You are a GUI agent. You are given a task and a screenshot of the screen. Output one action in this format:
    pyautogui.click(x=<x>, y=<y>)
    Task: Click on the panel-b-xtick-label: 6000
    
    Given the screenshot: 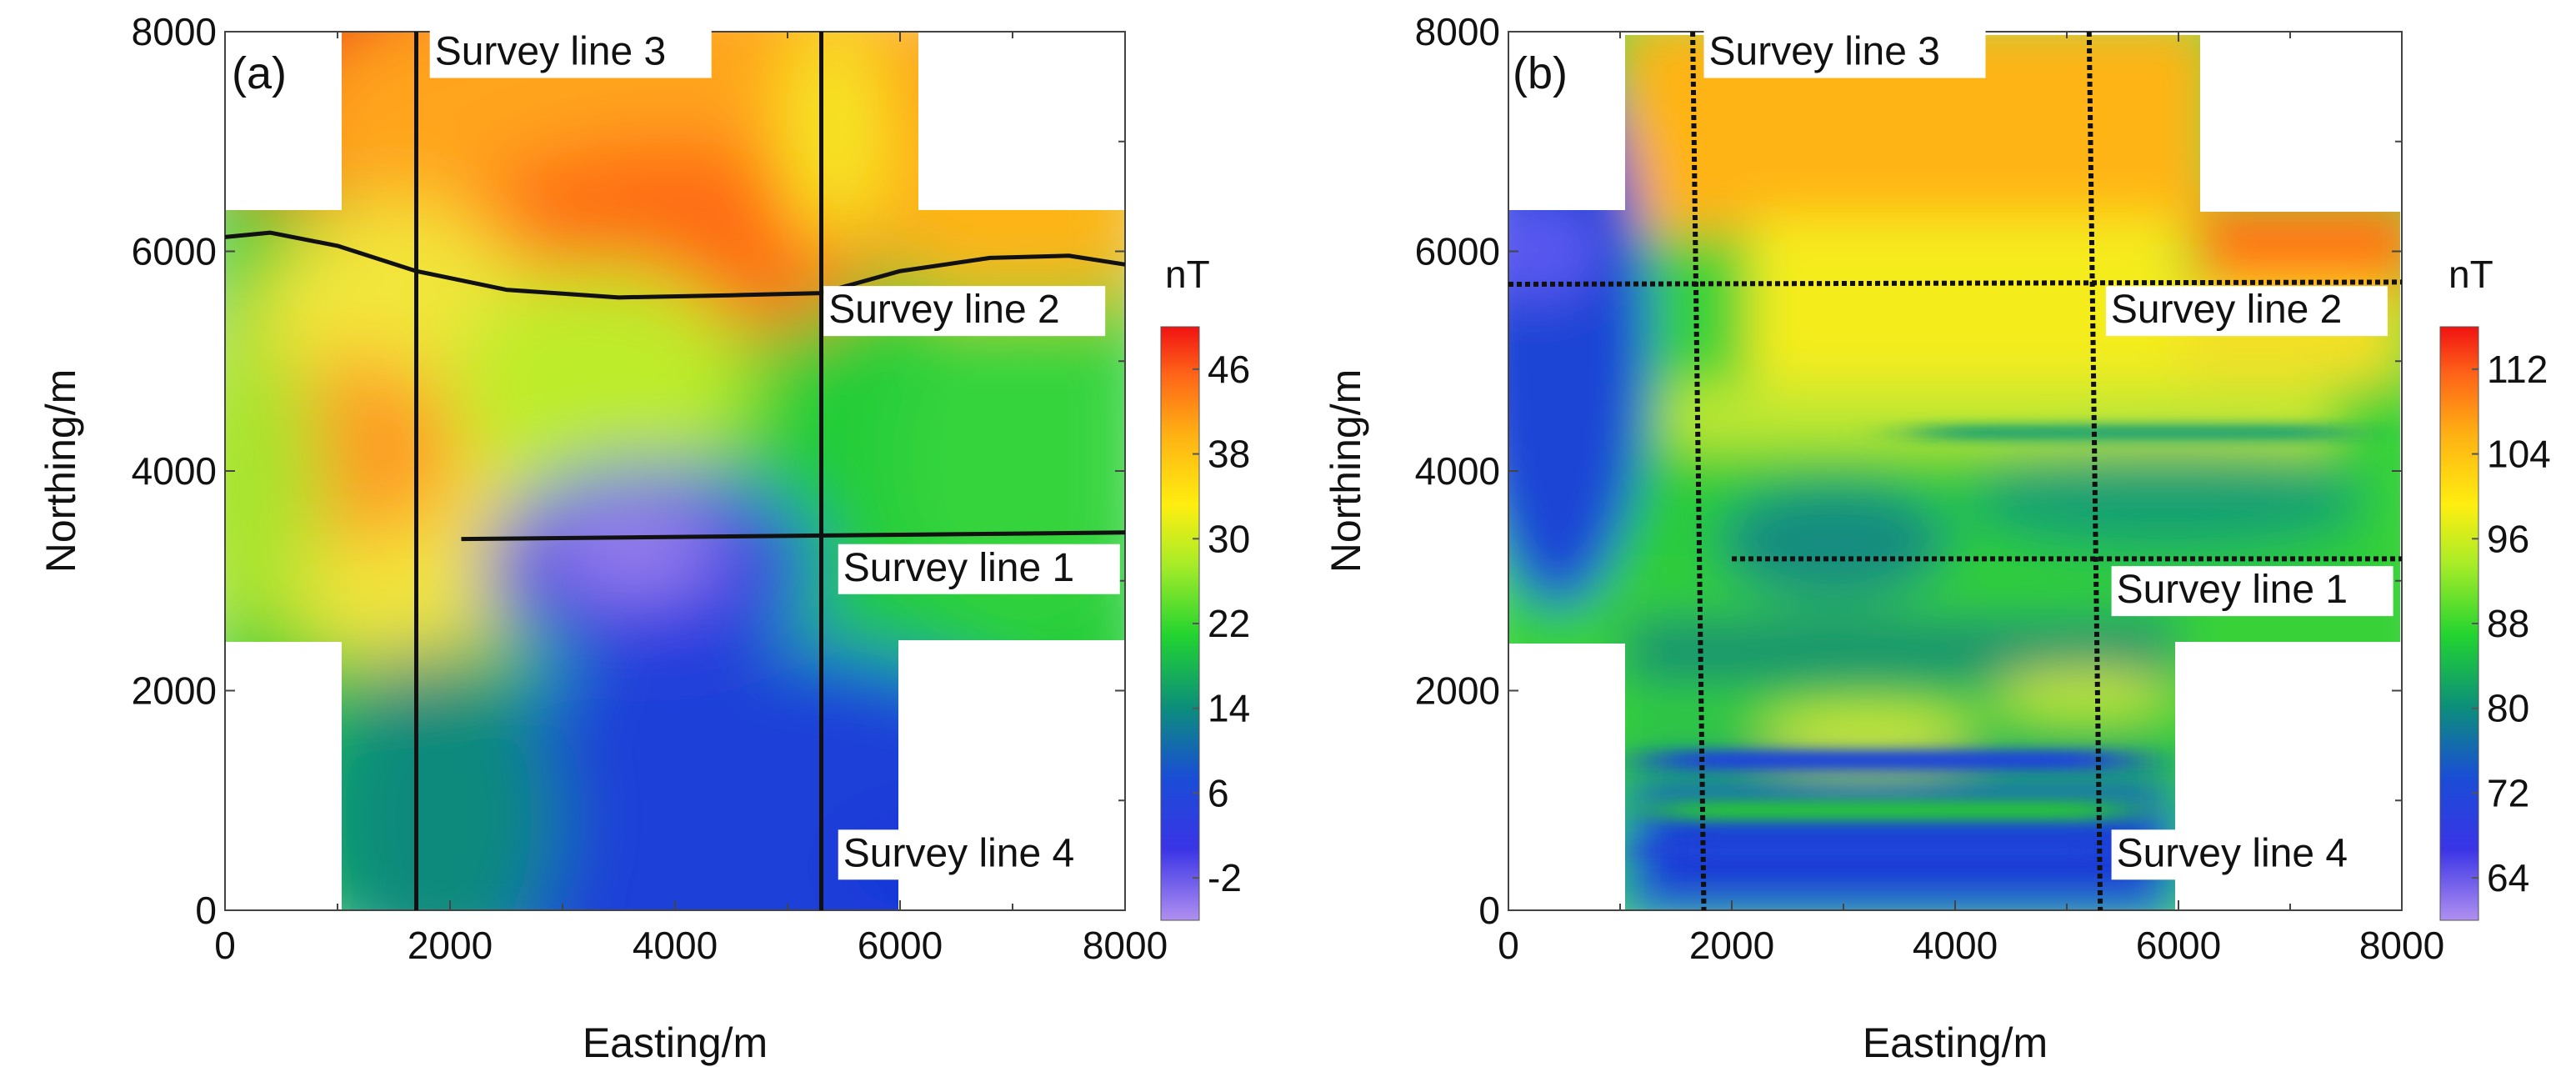 What is the action you would take?
    pyautogui.click(x=2178, y=946)
    